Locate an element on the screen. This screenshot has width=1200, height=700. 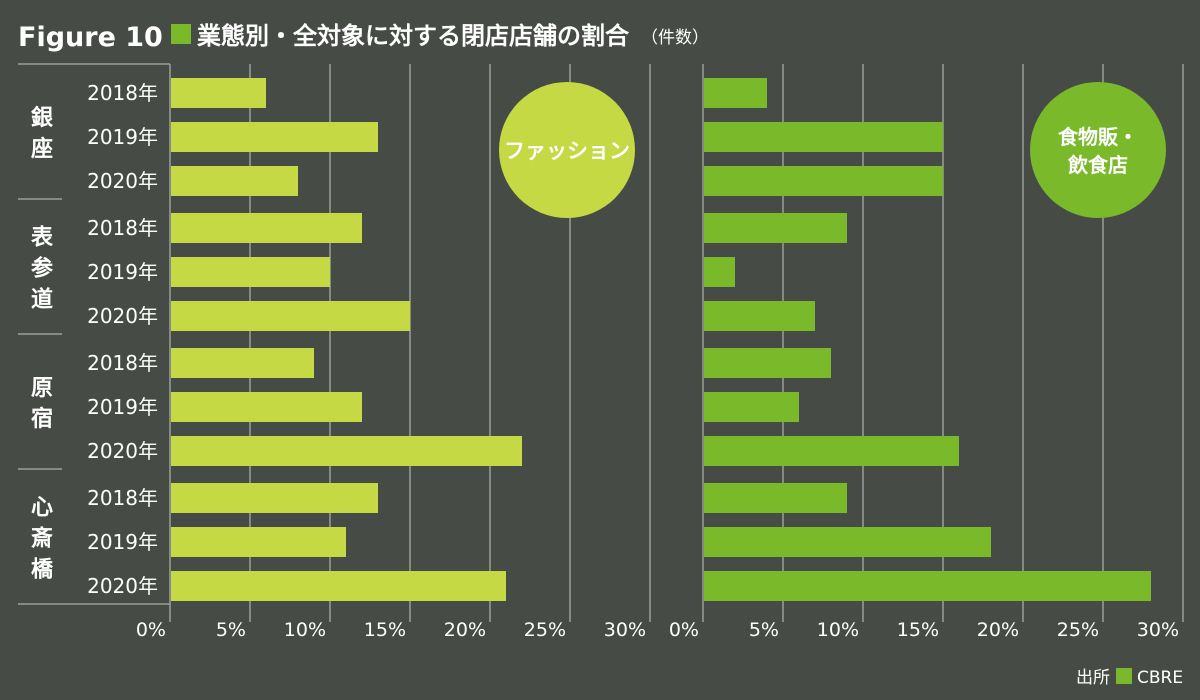
group-label-char: 表 is located at coordinates (42, 238).